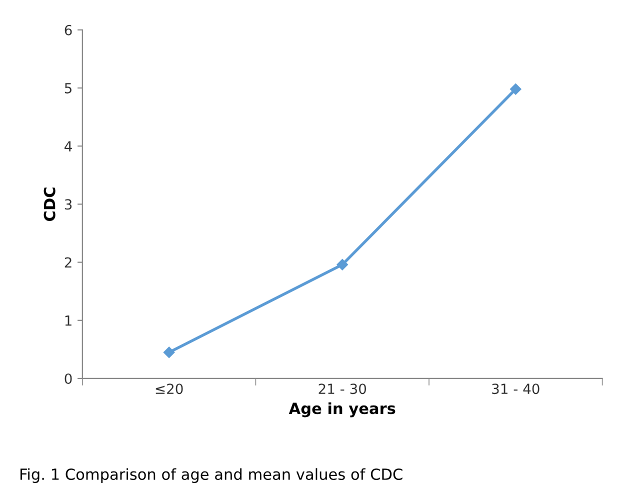 The height and width of the screenshot is (498, 634). Describe the element at coordinates (68, 146) in the screenshot. I see `y-tick-label: 4` at that location.